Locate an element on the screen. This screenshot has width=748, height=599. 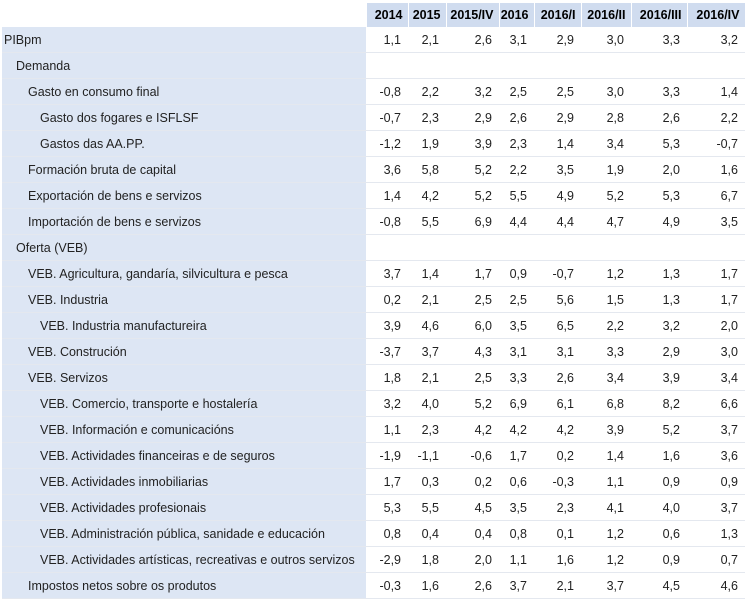
header-blank-cell is located at coordinates (184, 15).